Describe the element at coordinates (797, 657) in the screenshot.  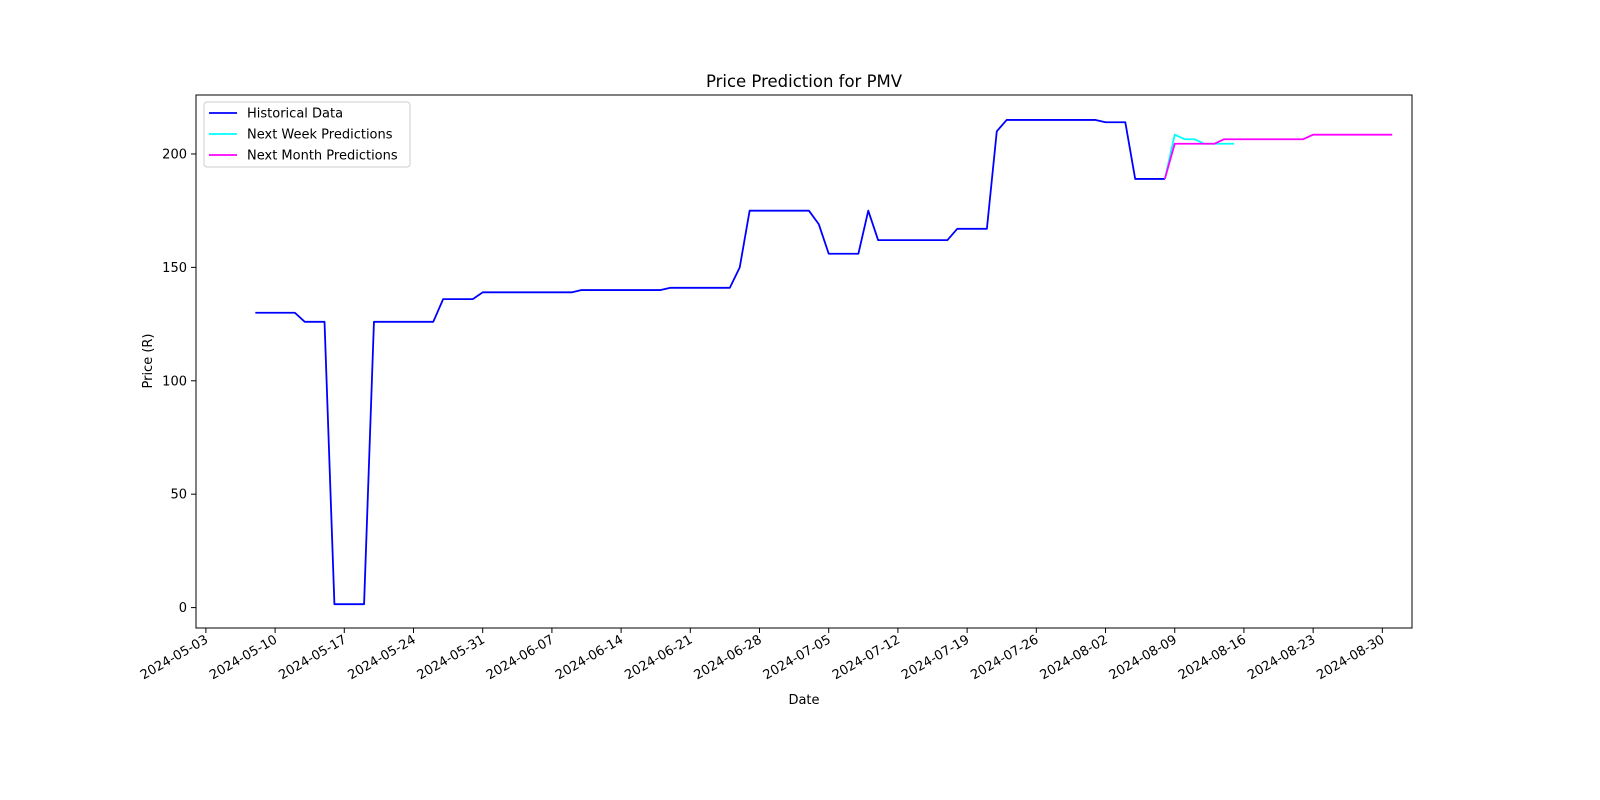
I see `x-tick-label: 2024-07-05` at that location.